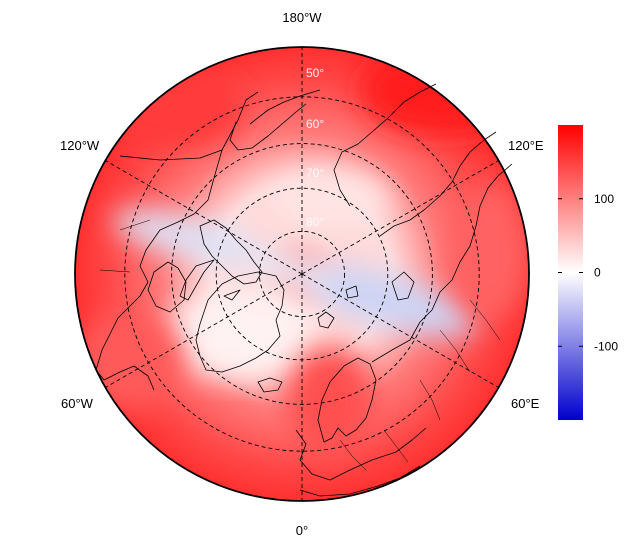  Describe the element at coordinates (315, 73) in the screenshot. I see `lat-label-50: 50°` at that location.